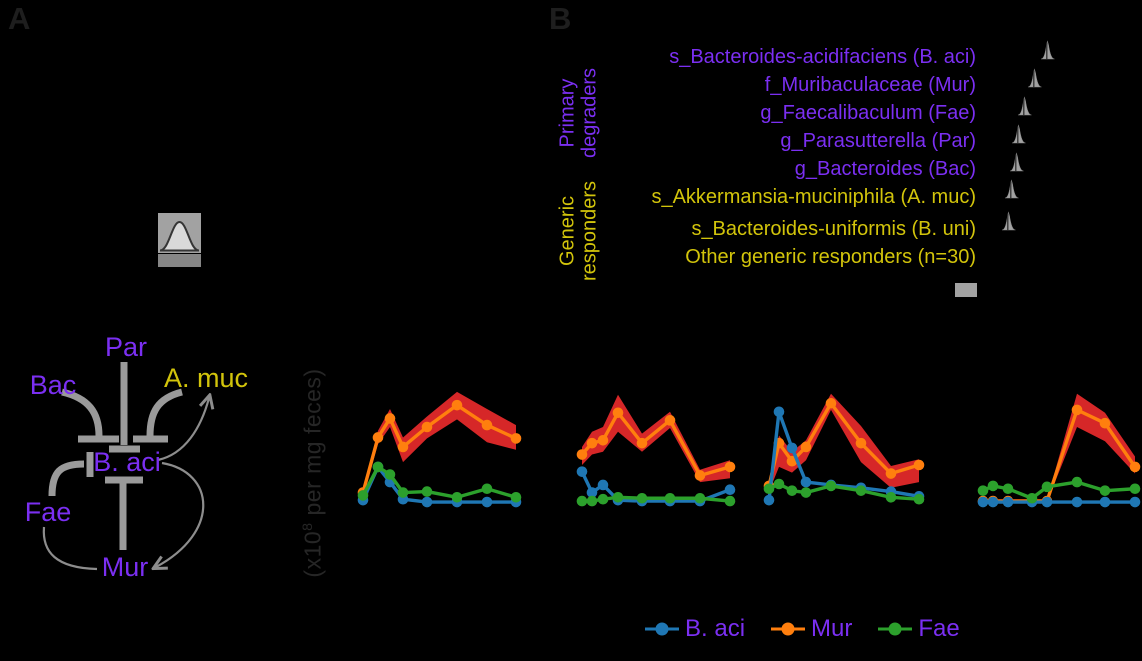 Image resolution: width=1142 pixels, height=661 pixels. I want to click on group-label-generic-responders: Generic responders, so click(578, 231).